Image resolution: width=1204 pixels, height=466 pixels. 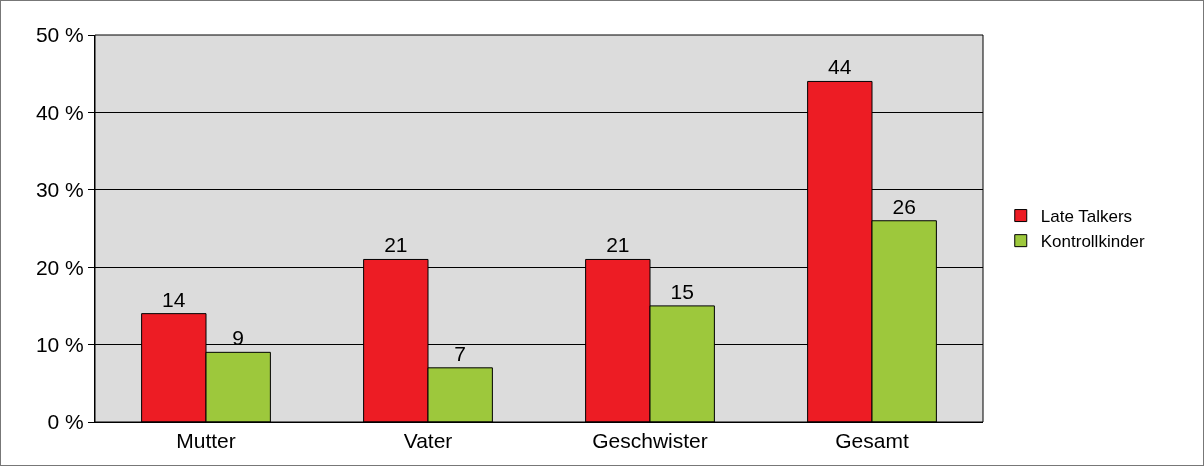 What do you see at coordinates (59, 267) in the screenshot?
I see `y-tick-label: 20 %` at bounding box center [59, 267].